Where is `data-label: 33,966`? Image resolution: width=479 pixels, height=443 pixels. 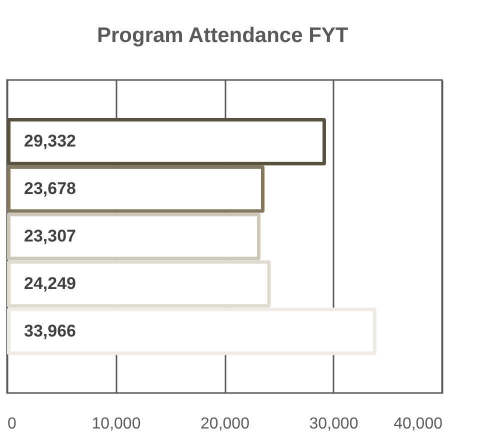 data-label: 33,966 is located at coordinates (50, 330).